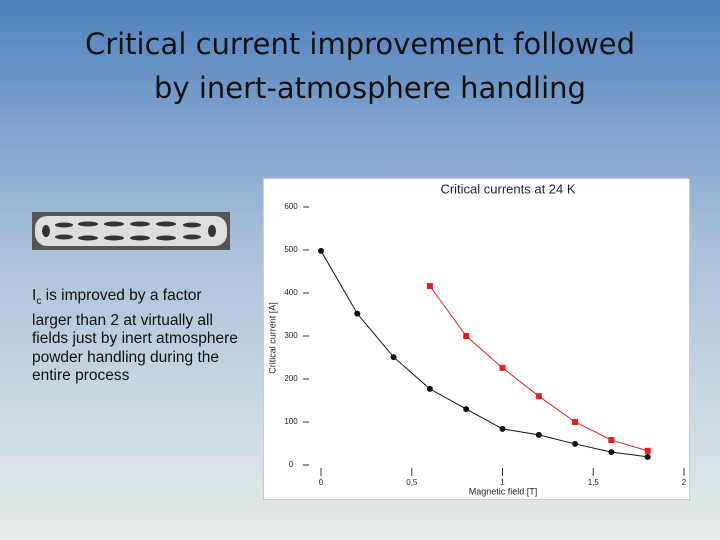  I want to click on x-tick-label: 0,5, so click(412, 482).